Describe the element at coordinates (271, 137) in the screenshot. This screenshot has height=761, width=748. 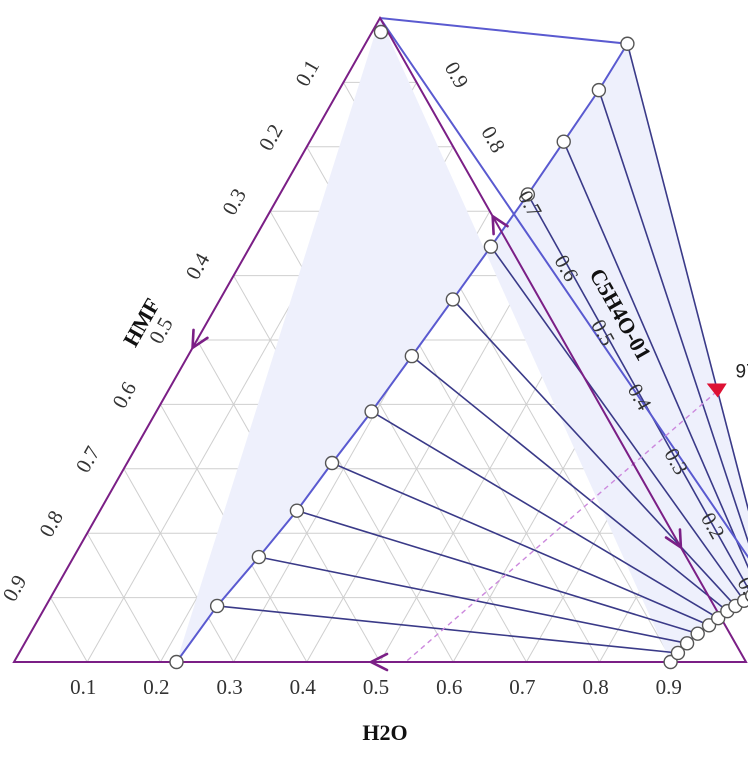
I see `tick-label-left: 0.2` at that location.